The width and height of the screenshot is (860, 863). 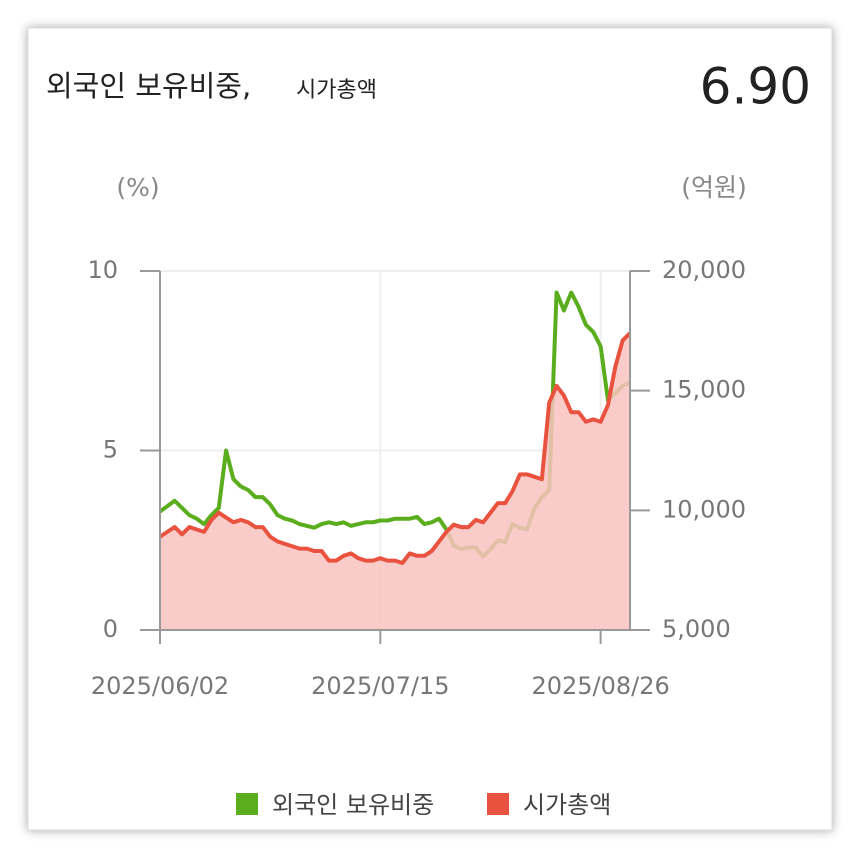 What do you see at coordinates (336, 90) in the screenshot?
I see `subtitle: 시가총액` at bounding box center [336, 90].